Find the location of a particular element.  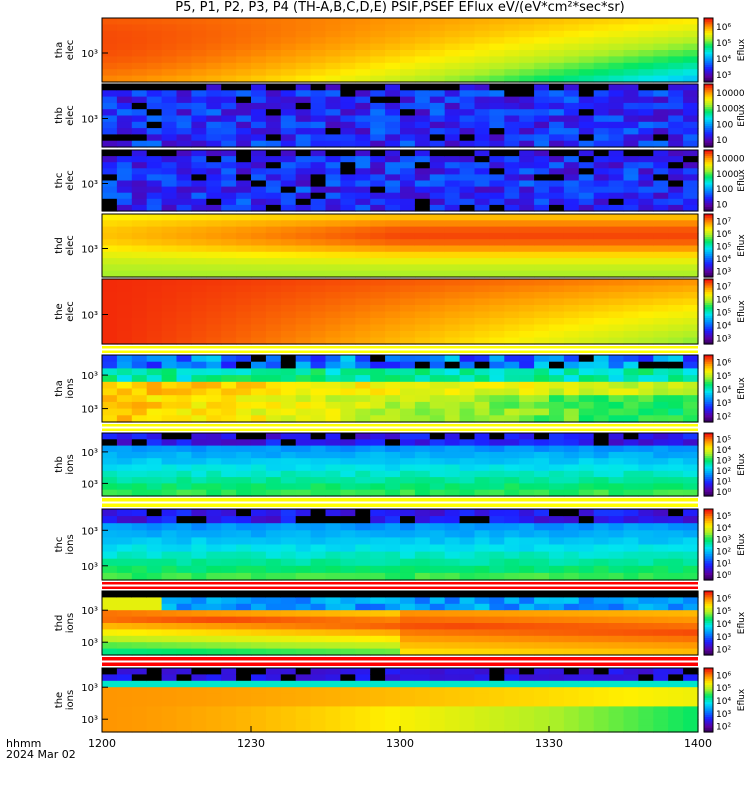

panel-ylabel: ions is located at coordinates (70, 544).